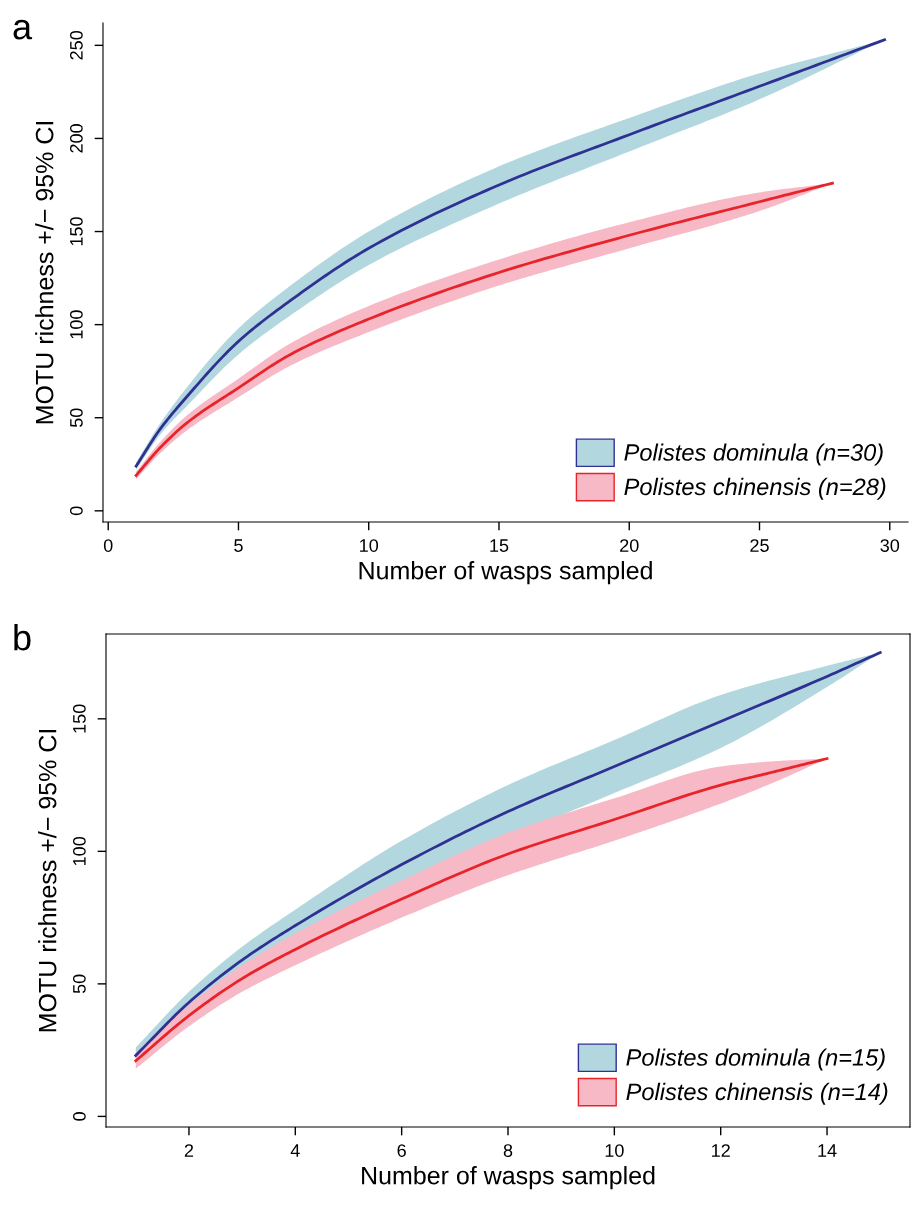  What do you see at coordinates (22, 637) in the screenshot?
I see `chart-title: b` at bounding box center [22, 637].